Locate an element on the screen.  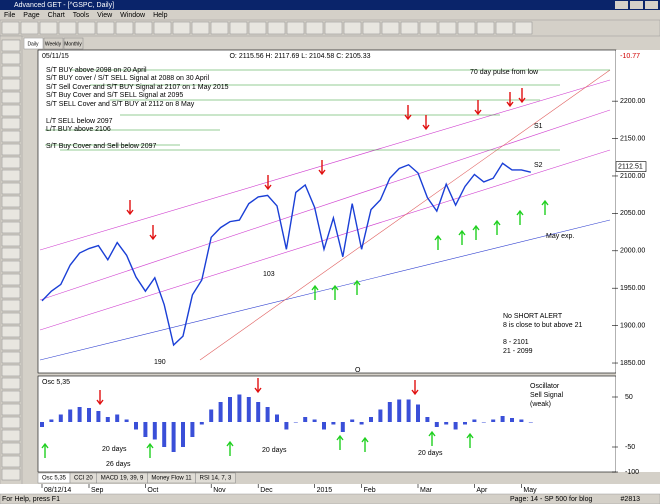
period-tab-label: Weekly is located at coordinates (53, 44).